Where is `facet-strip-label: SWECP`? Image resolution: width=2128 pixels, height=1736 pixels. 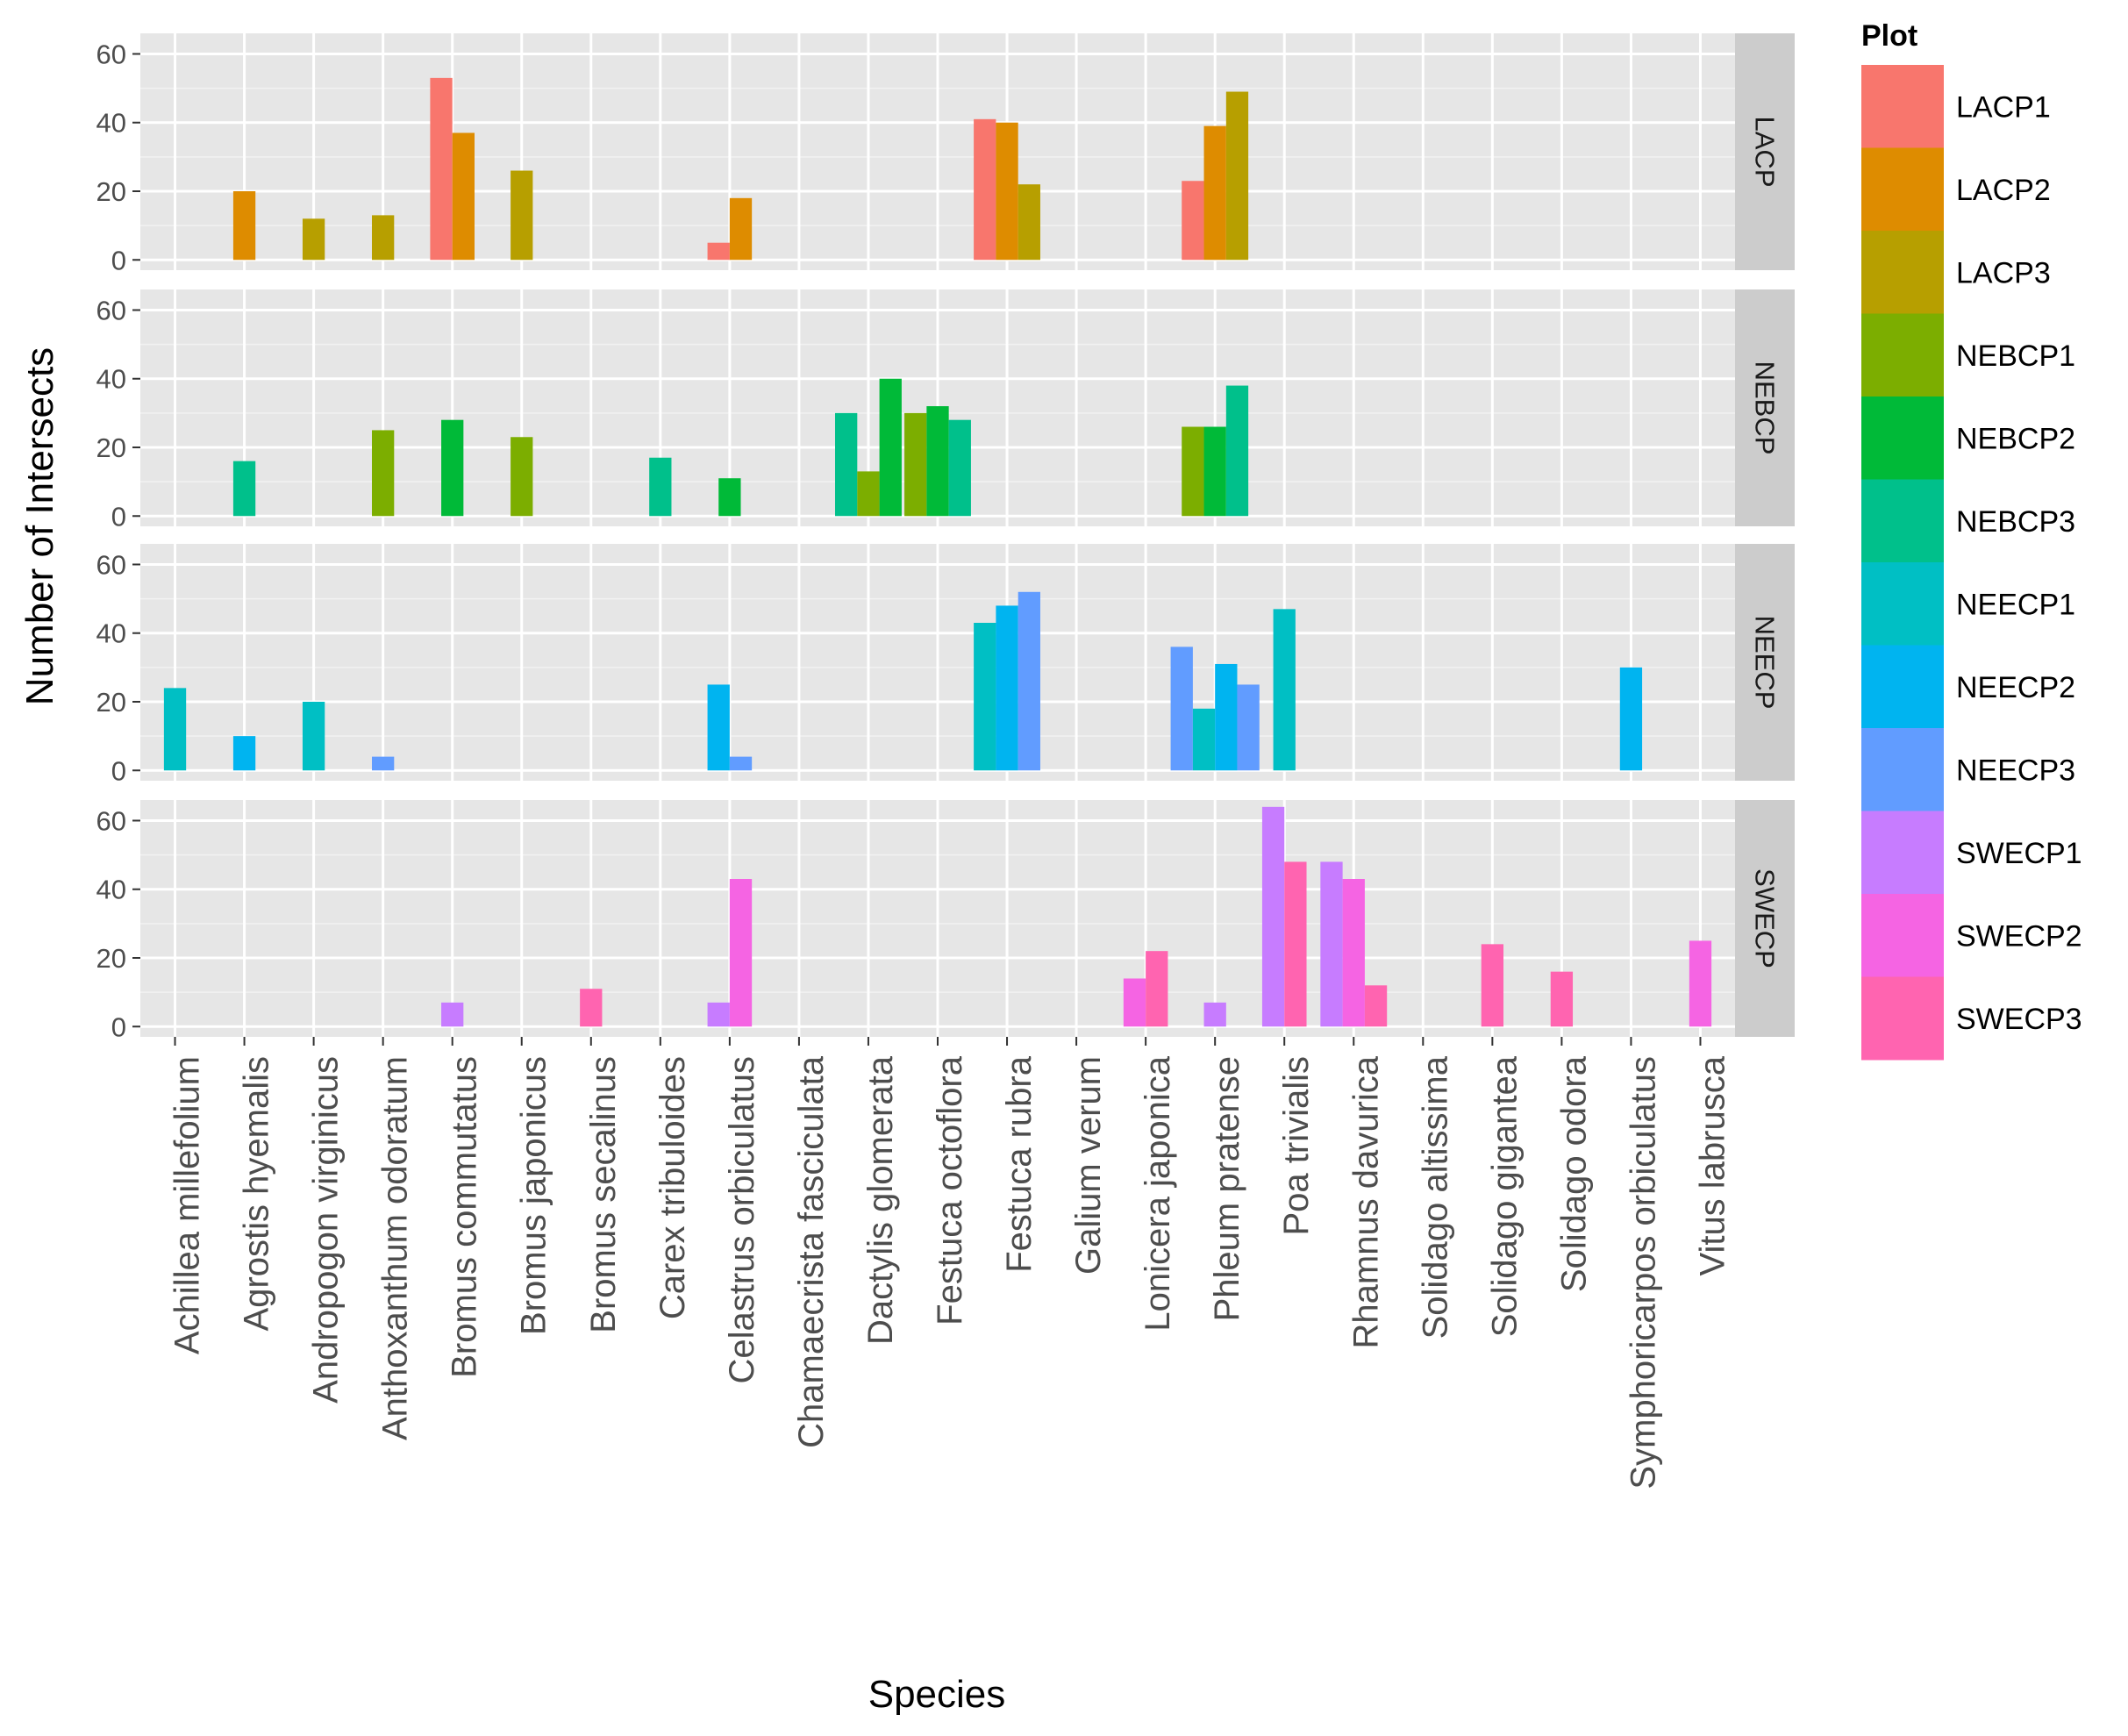 facet-strip-label: SWECP is located at coordinates (1766, 918).